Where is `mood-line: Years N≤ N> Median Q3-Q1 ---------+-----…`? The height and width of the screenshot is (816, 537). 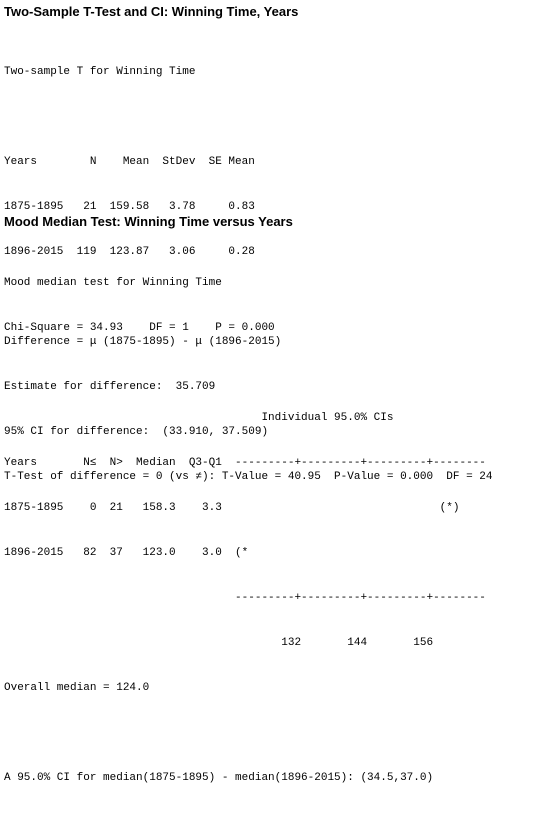 mood-line: Years N≤ N> Median Q3-Q1 ---------+-----… is located at coordinates (245, 463).